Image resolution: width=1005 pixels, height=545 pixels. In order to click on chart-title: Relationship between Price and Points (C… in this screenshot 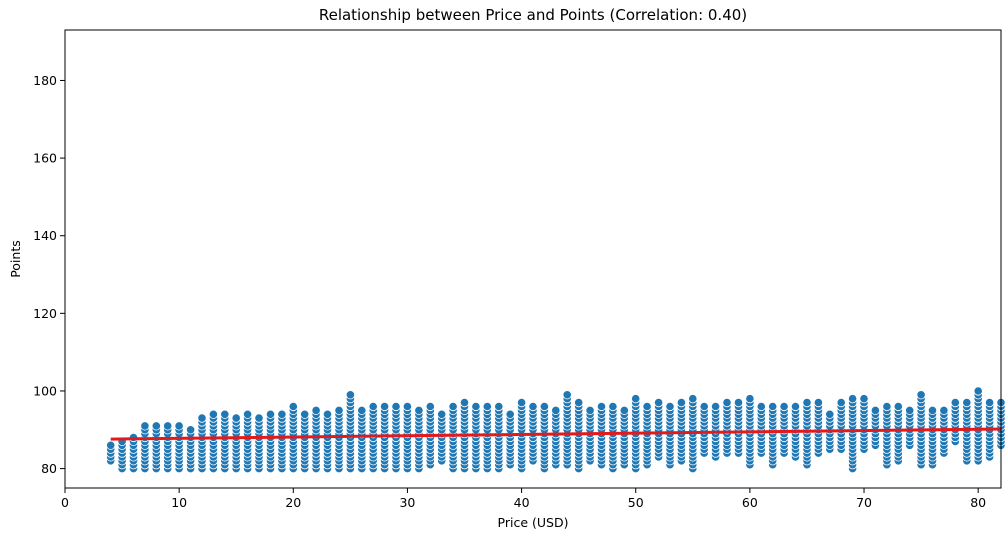, I will do `click(533, 15)`.